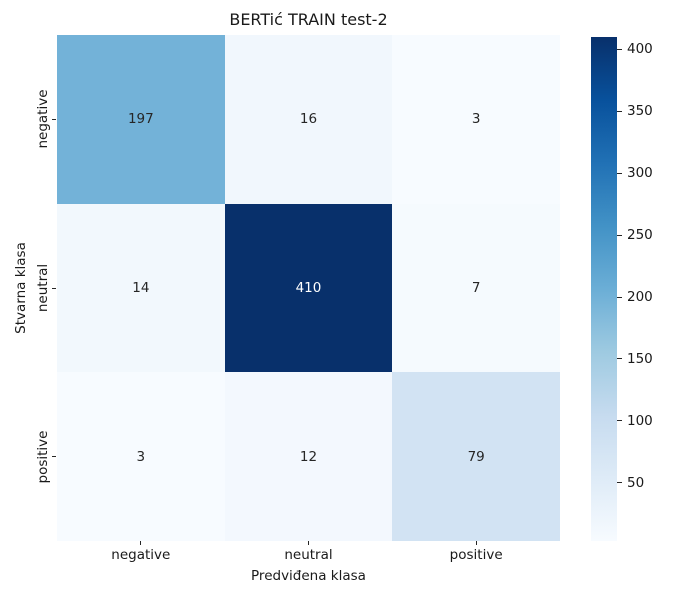  Describe the element at coordinates (640, 297) in the screenshot. I see `colorbar-tick-label-200: 200` at that location.